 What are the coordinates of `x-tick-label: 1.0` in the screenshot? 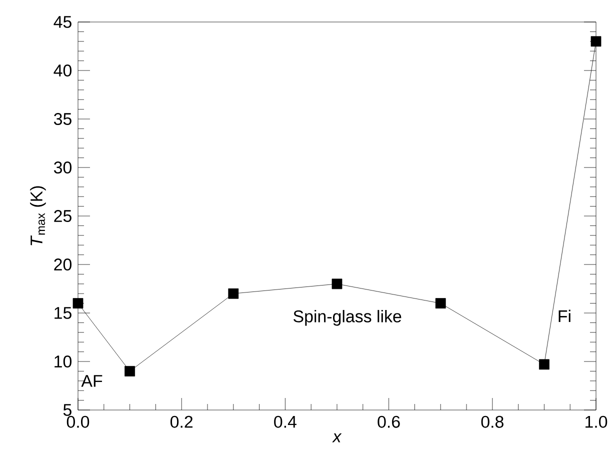 It's located at (597, 422).